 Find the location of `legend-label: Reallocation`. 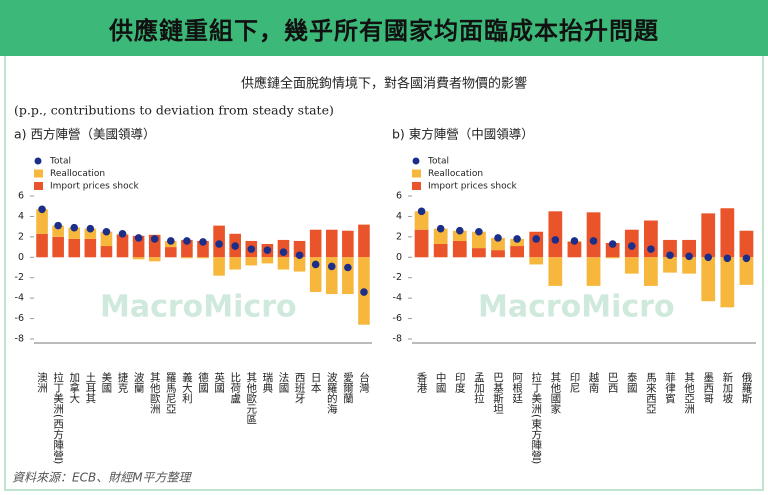

legend-label: Reallocation is located at coordinates (77, 174).